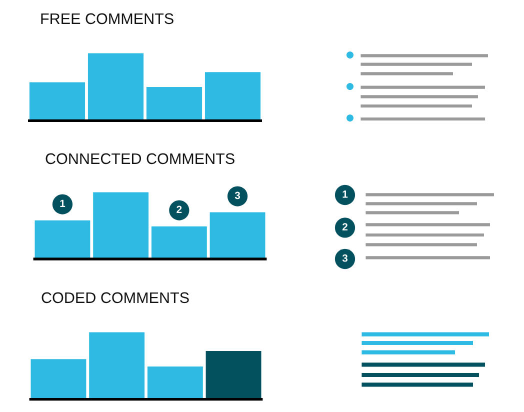  What do you see at coordinates (179, 210) in the screenshot?
I see `annotation: 2` at bounding box center [179, 210].